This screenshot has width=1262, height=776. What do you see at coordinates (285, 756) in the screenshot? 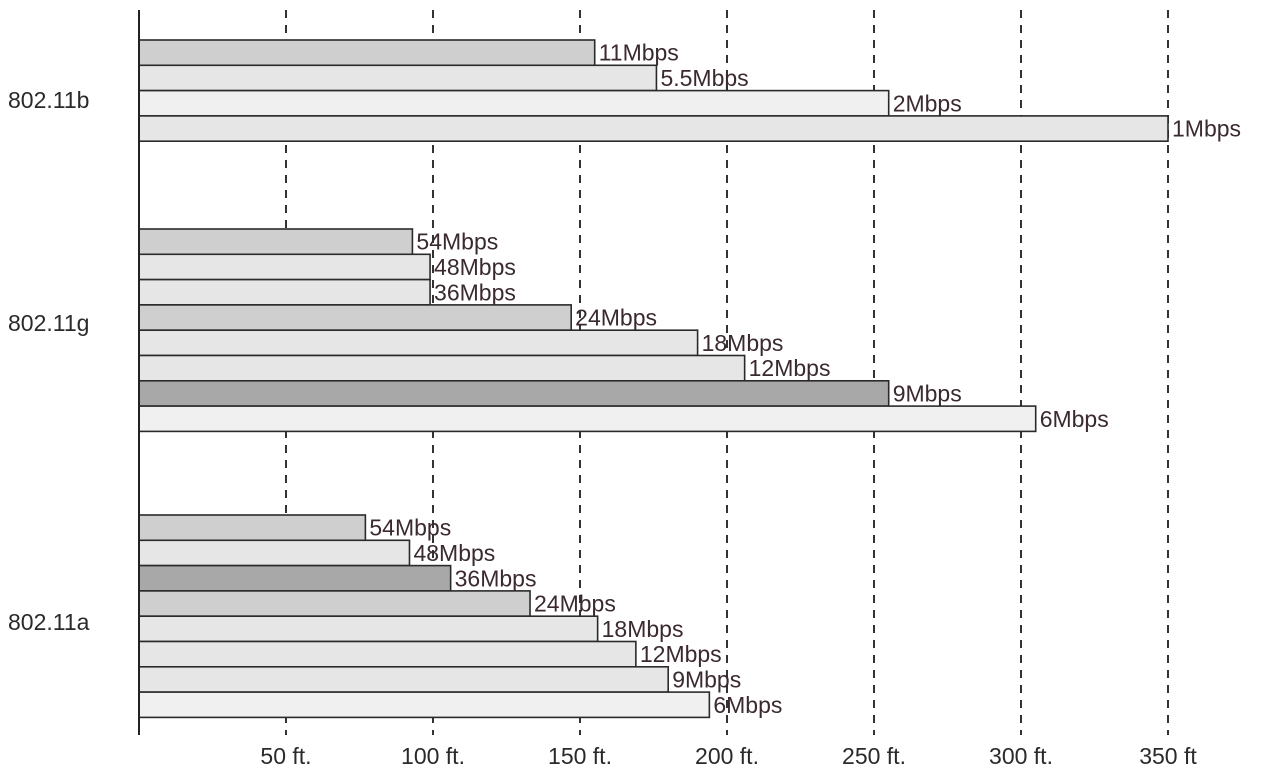
I see `x-tick-label: 50 ft.` at bounding box center [285, 756].